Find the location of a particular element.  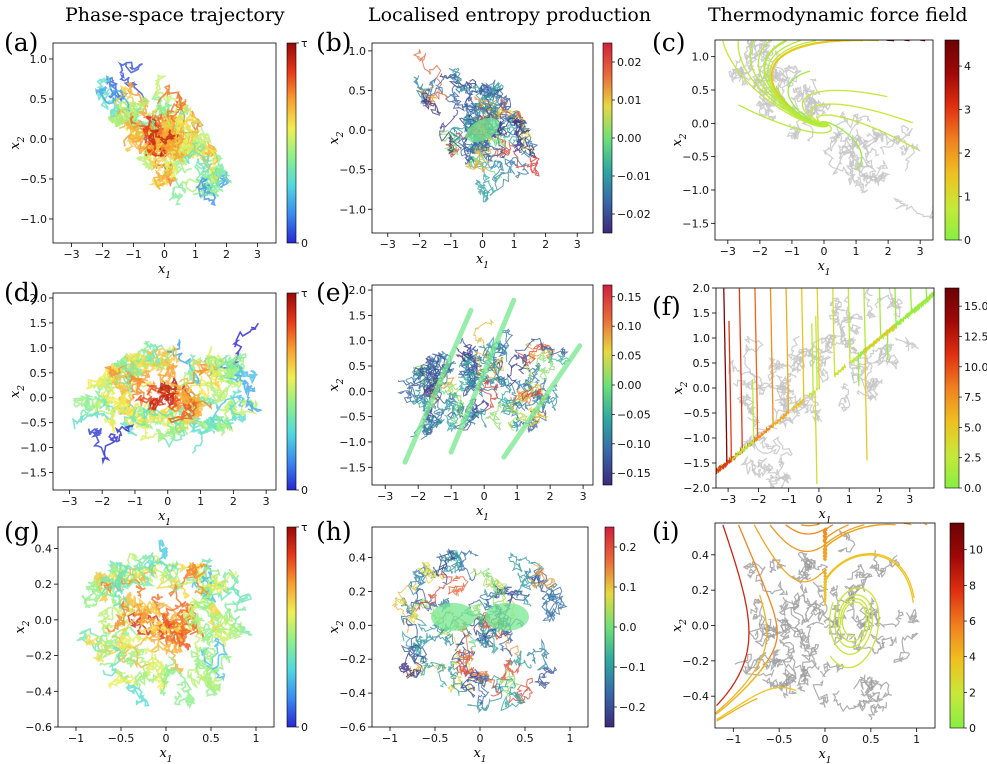

ytick-label: −0.2 is located at coordinates (695, 661).